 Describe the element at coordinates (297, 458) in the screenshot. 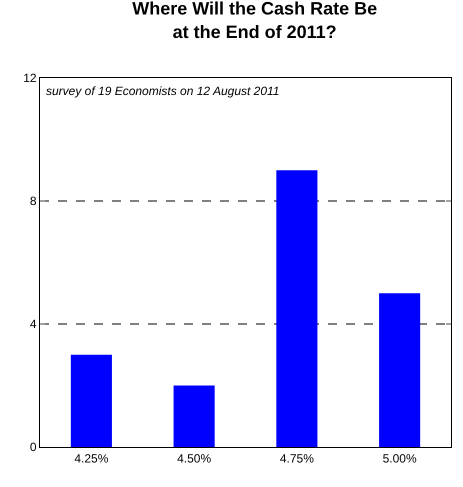

I see `x-tick-label: 4.75%` at that location.